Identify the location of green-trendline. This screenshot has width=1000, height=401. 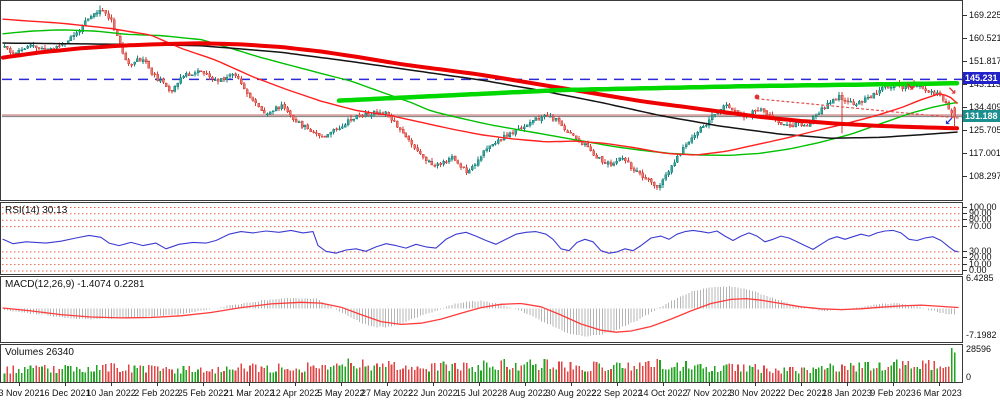
(648, 91).